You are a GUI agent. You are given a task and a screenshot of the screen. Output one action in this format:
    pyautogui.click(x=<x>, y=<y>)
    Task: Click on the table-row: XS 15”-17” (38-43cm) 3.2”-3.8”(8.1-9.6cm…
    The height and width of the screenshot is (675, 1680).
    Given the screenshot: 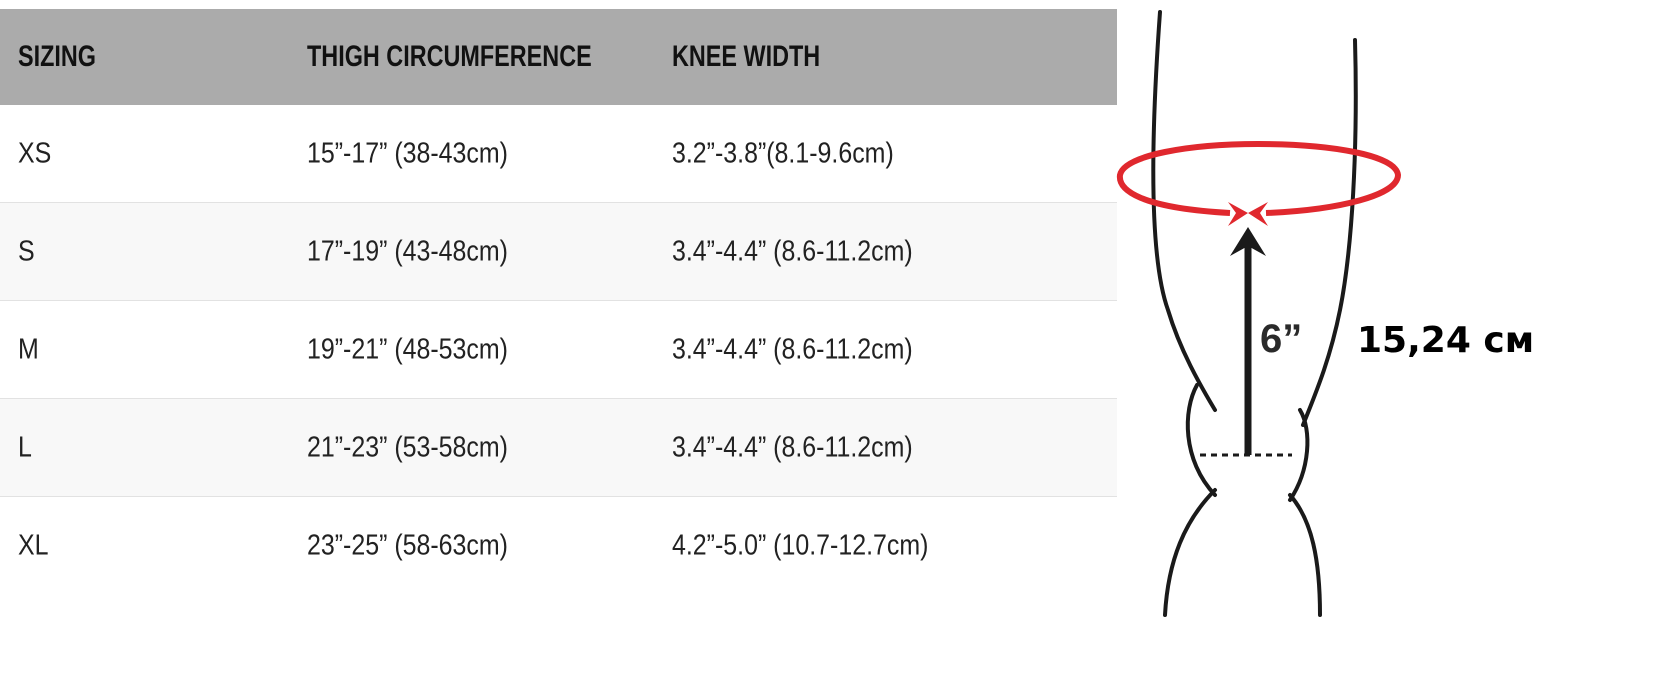 What is the action you would take?
    pyautogui.click(x=558, y=154)
    